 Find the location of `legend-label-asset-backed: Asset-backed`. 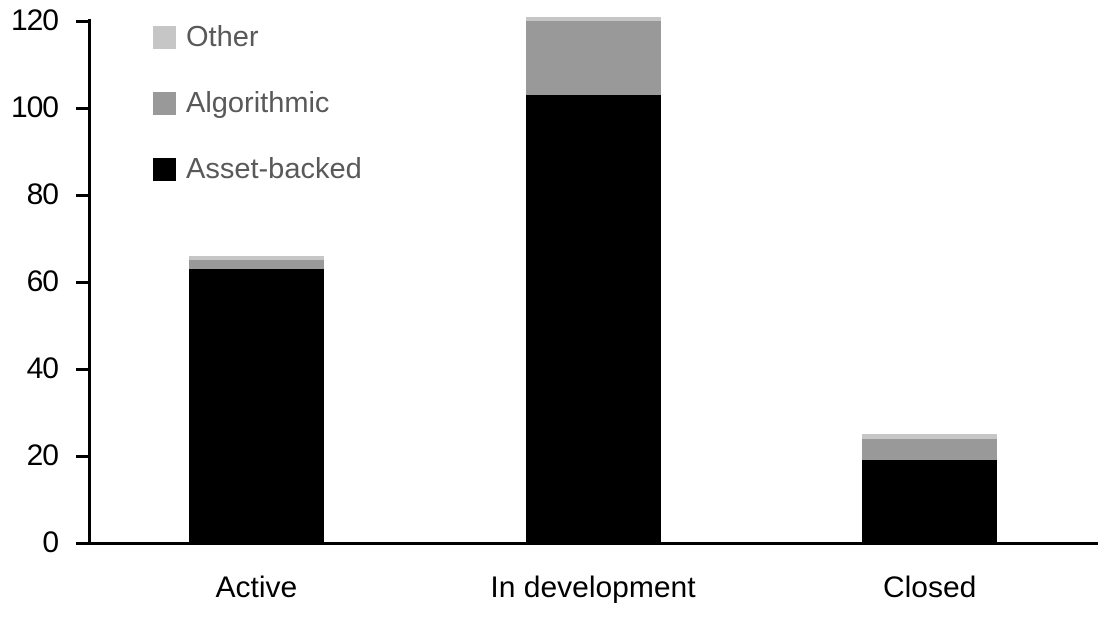

legend-label-asset-backed: Asset-backed is located at coordinates (274, 169).